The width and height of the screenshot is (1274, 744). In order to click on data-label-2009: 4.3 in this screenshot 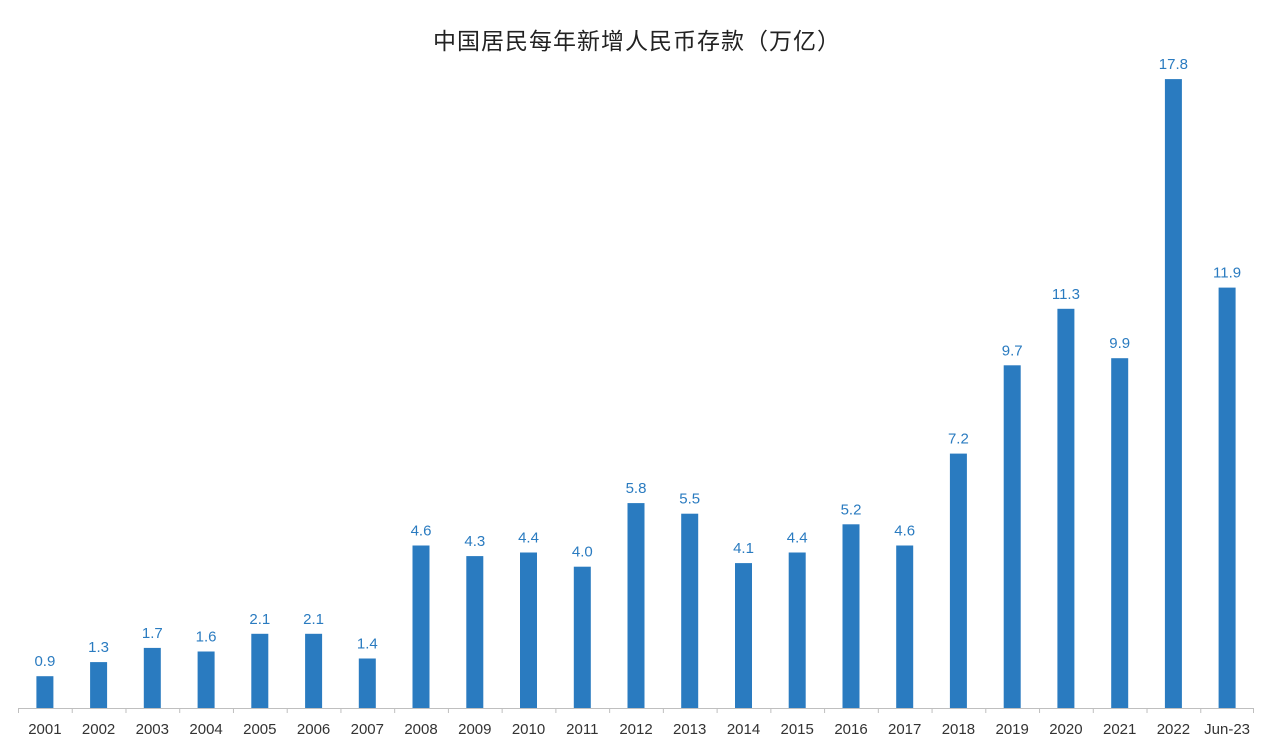, I will do `click(474, 541)`.